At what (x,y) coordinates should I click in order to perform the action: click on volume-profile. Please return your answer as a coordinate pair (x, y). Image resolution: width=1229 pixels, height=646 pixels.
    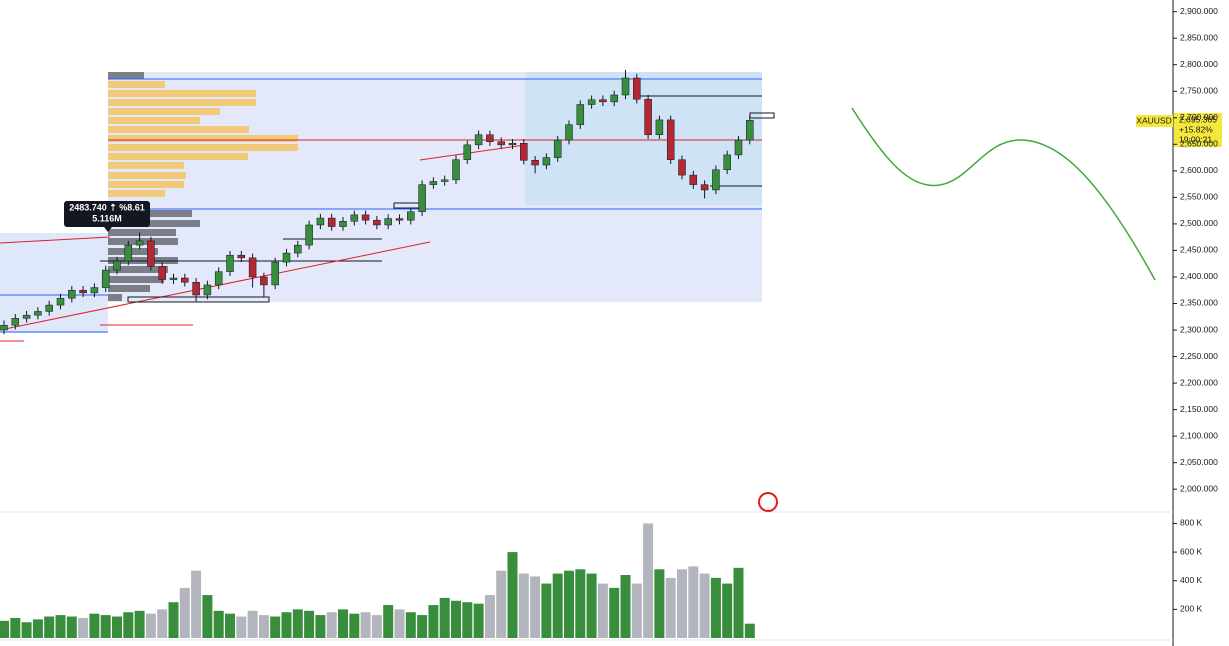
    Looking at the image, I should click on (203, 139).